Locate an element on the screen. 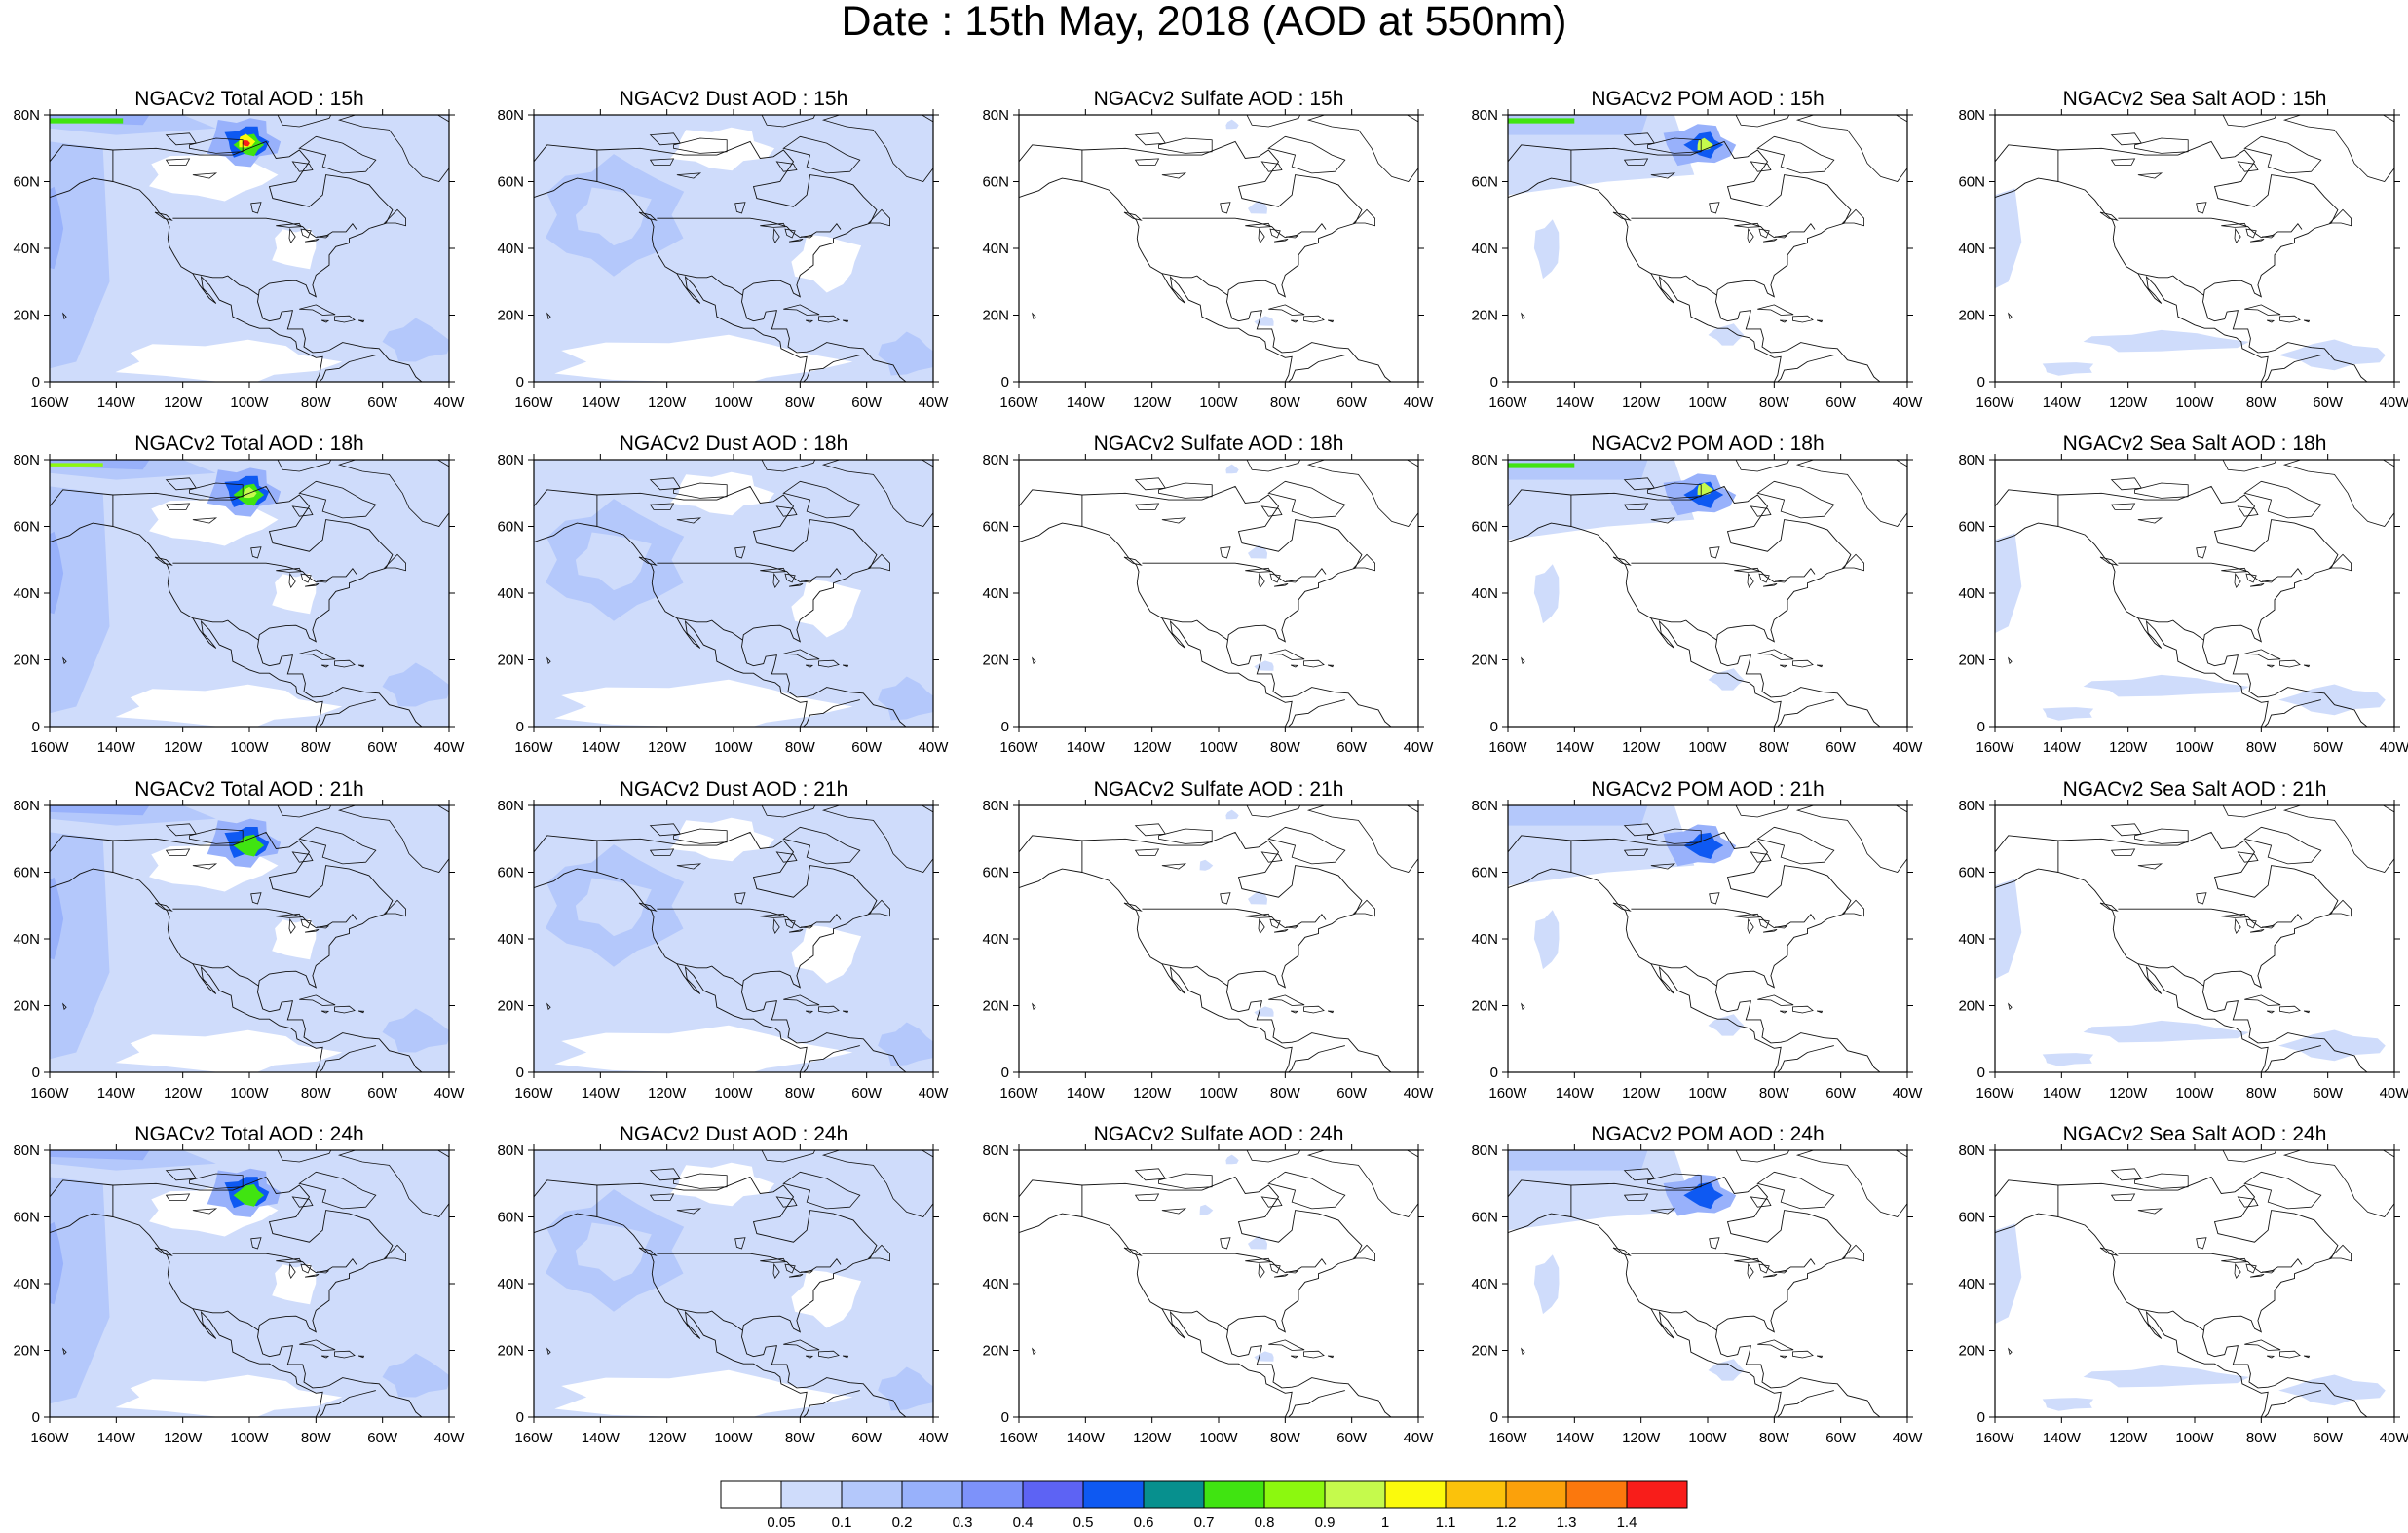 This screenshot has width=2408, height=1533. map-frame is located at coordinates (1218, 593).